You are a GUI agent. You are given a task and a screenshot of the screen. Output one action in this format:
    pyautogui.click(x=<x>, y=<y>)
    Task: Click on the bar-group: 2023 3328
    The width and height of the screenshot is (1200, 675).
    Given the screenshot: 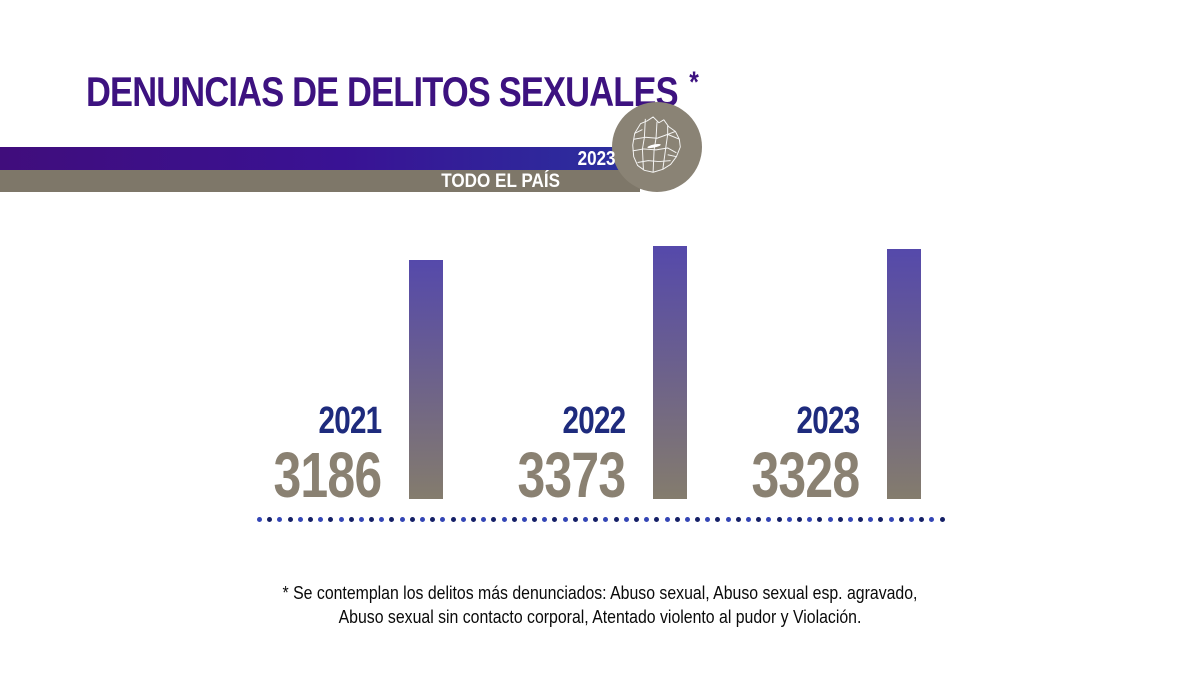 What is the action you would take?
    pyautogui.click(x=836, y=253)
    